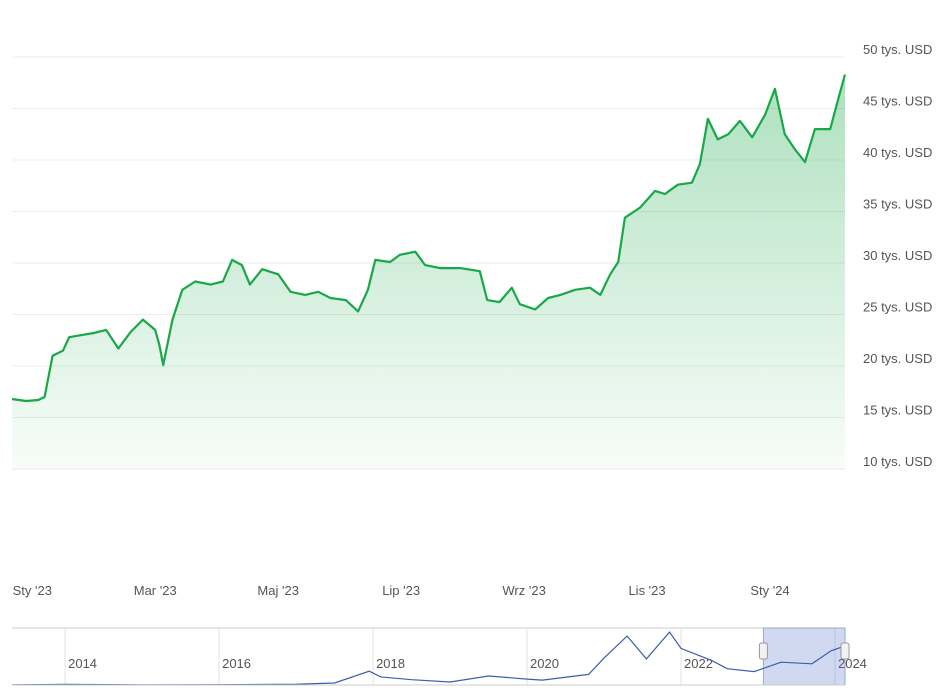 This screenshot has width=948, height=691. What do you see at coordinates (897, 358) in the screenshot?
I see `y-tick-label: 20 tys. USD` at bounding box center [897, 358].